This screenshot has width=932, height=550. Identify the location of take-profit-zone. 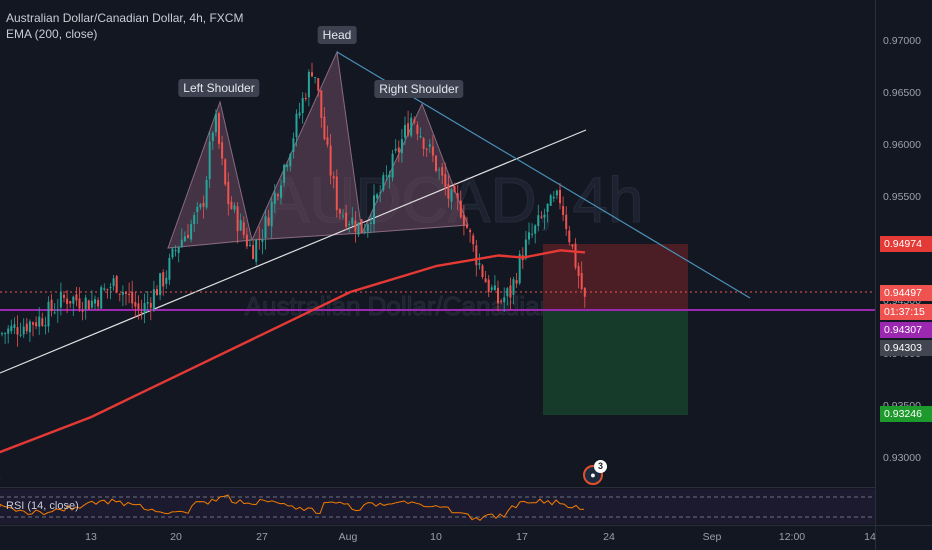
(615, 363).